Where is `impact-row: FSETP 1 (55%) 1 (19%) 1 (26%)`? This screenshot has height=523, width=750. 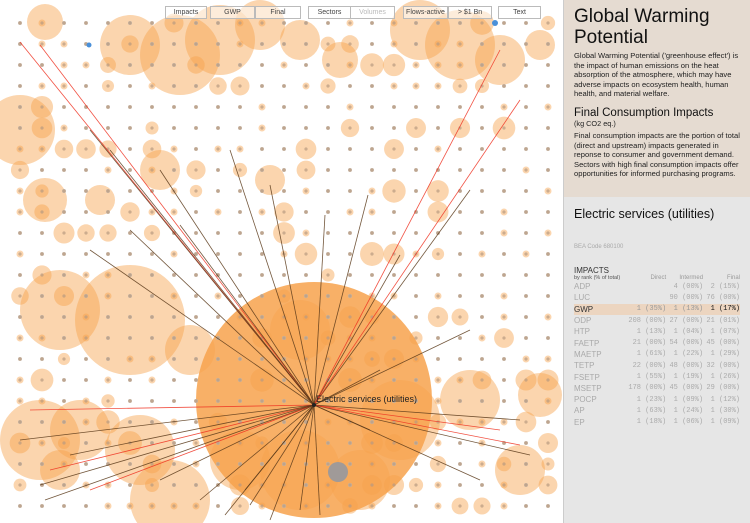 impact-row: FSETP 1 (55%) 1 (19%) 1 (26%) is located at coordinates (657, 376).